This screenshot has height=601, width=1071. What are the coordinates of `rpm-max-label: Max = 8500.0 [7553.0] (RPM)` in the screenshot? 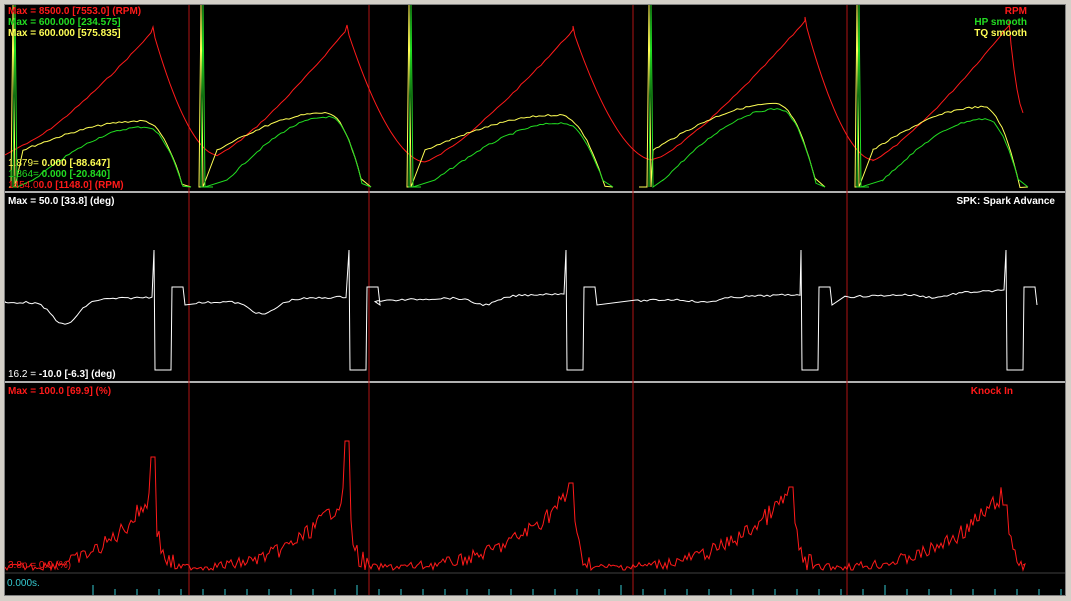 It's located at (75, 11).